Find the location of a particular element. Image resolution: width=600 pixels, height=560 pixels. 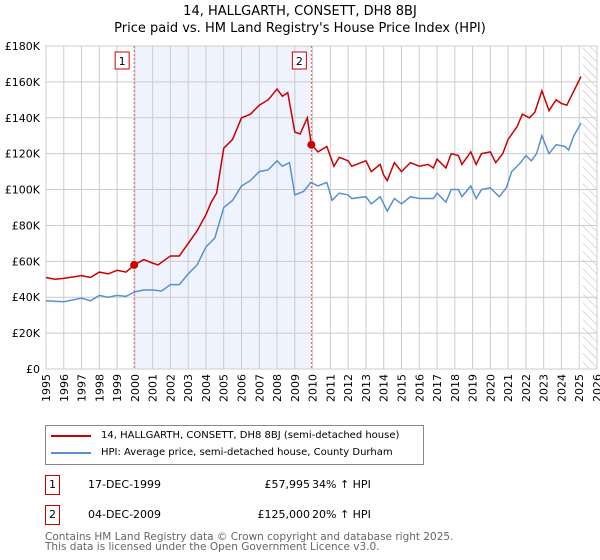

y-tick-label: £0 is located at coordinates (33, 369).